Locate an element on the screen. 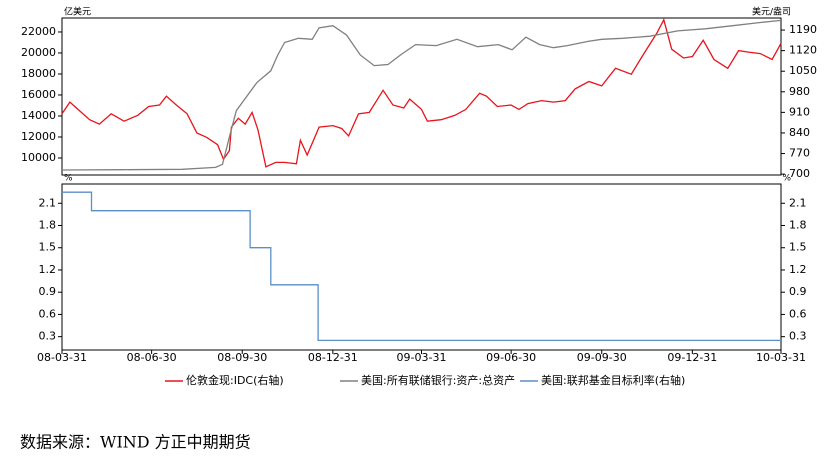 This screenshot has height=470, width=831. y2-tick-label: 840 is located at coordinates (799, 132).